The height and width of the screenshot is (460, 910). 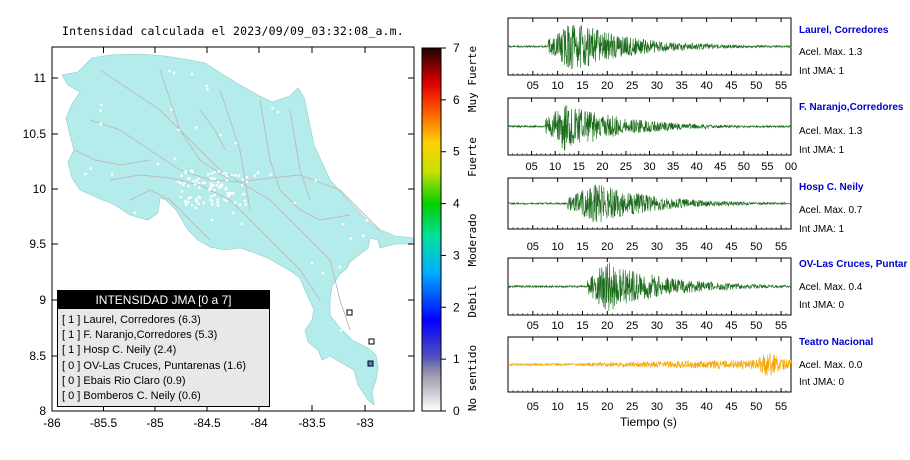 I want to click on colorbar-tick-label: 4, so click(x=456, y=204).